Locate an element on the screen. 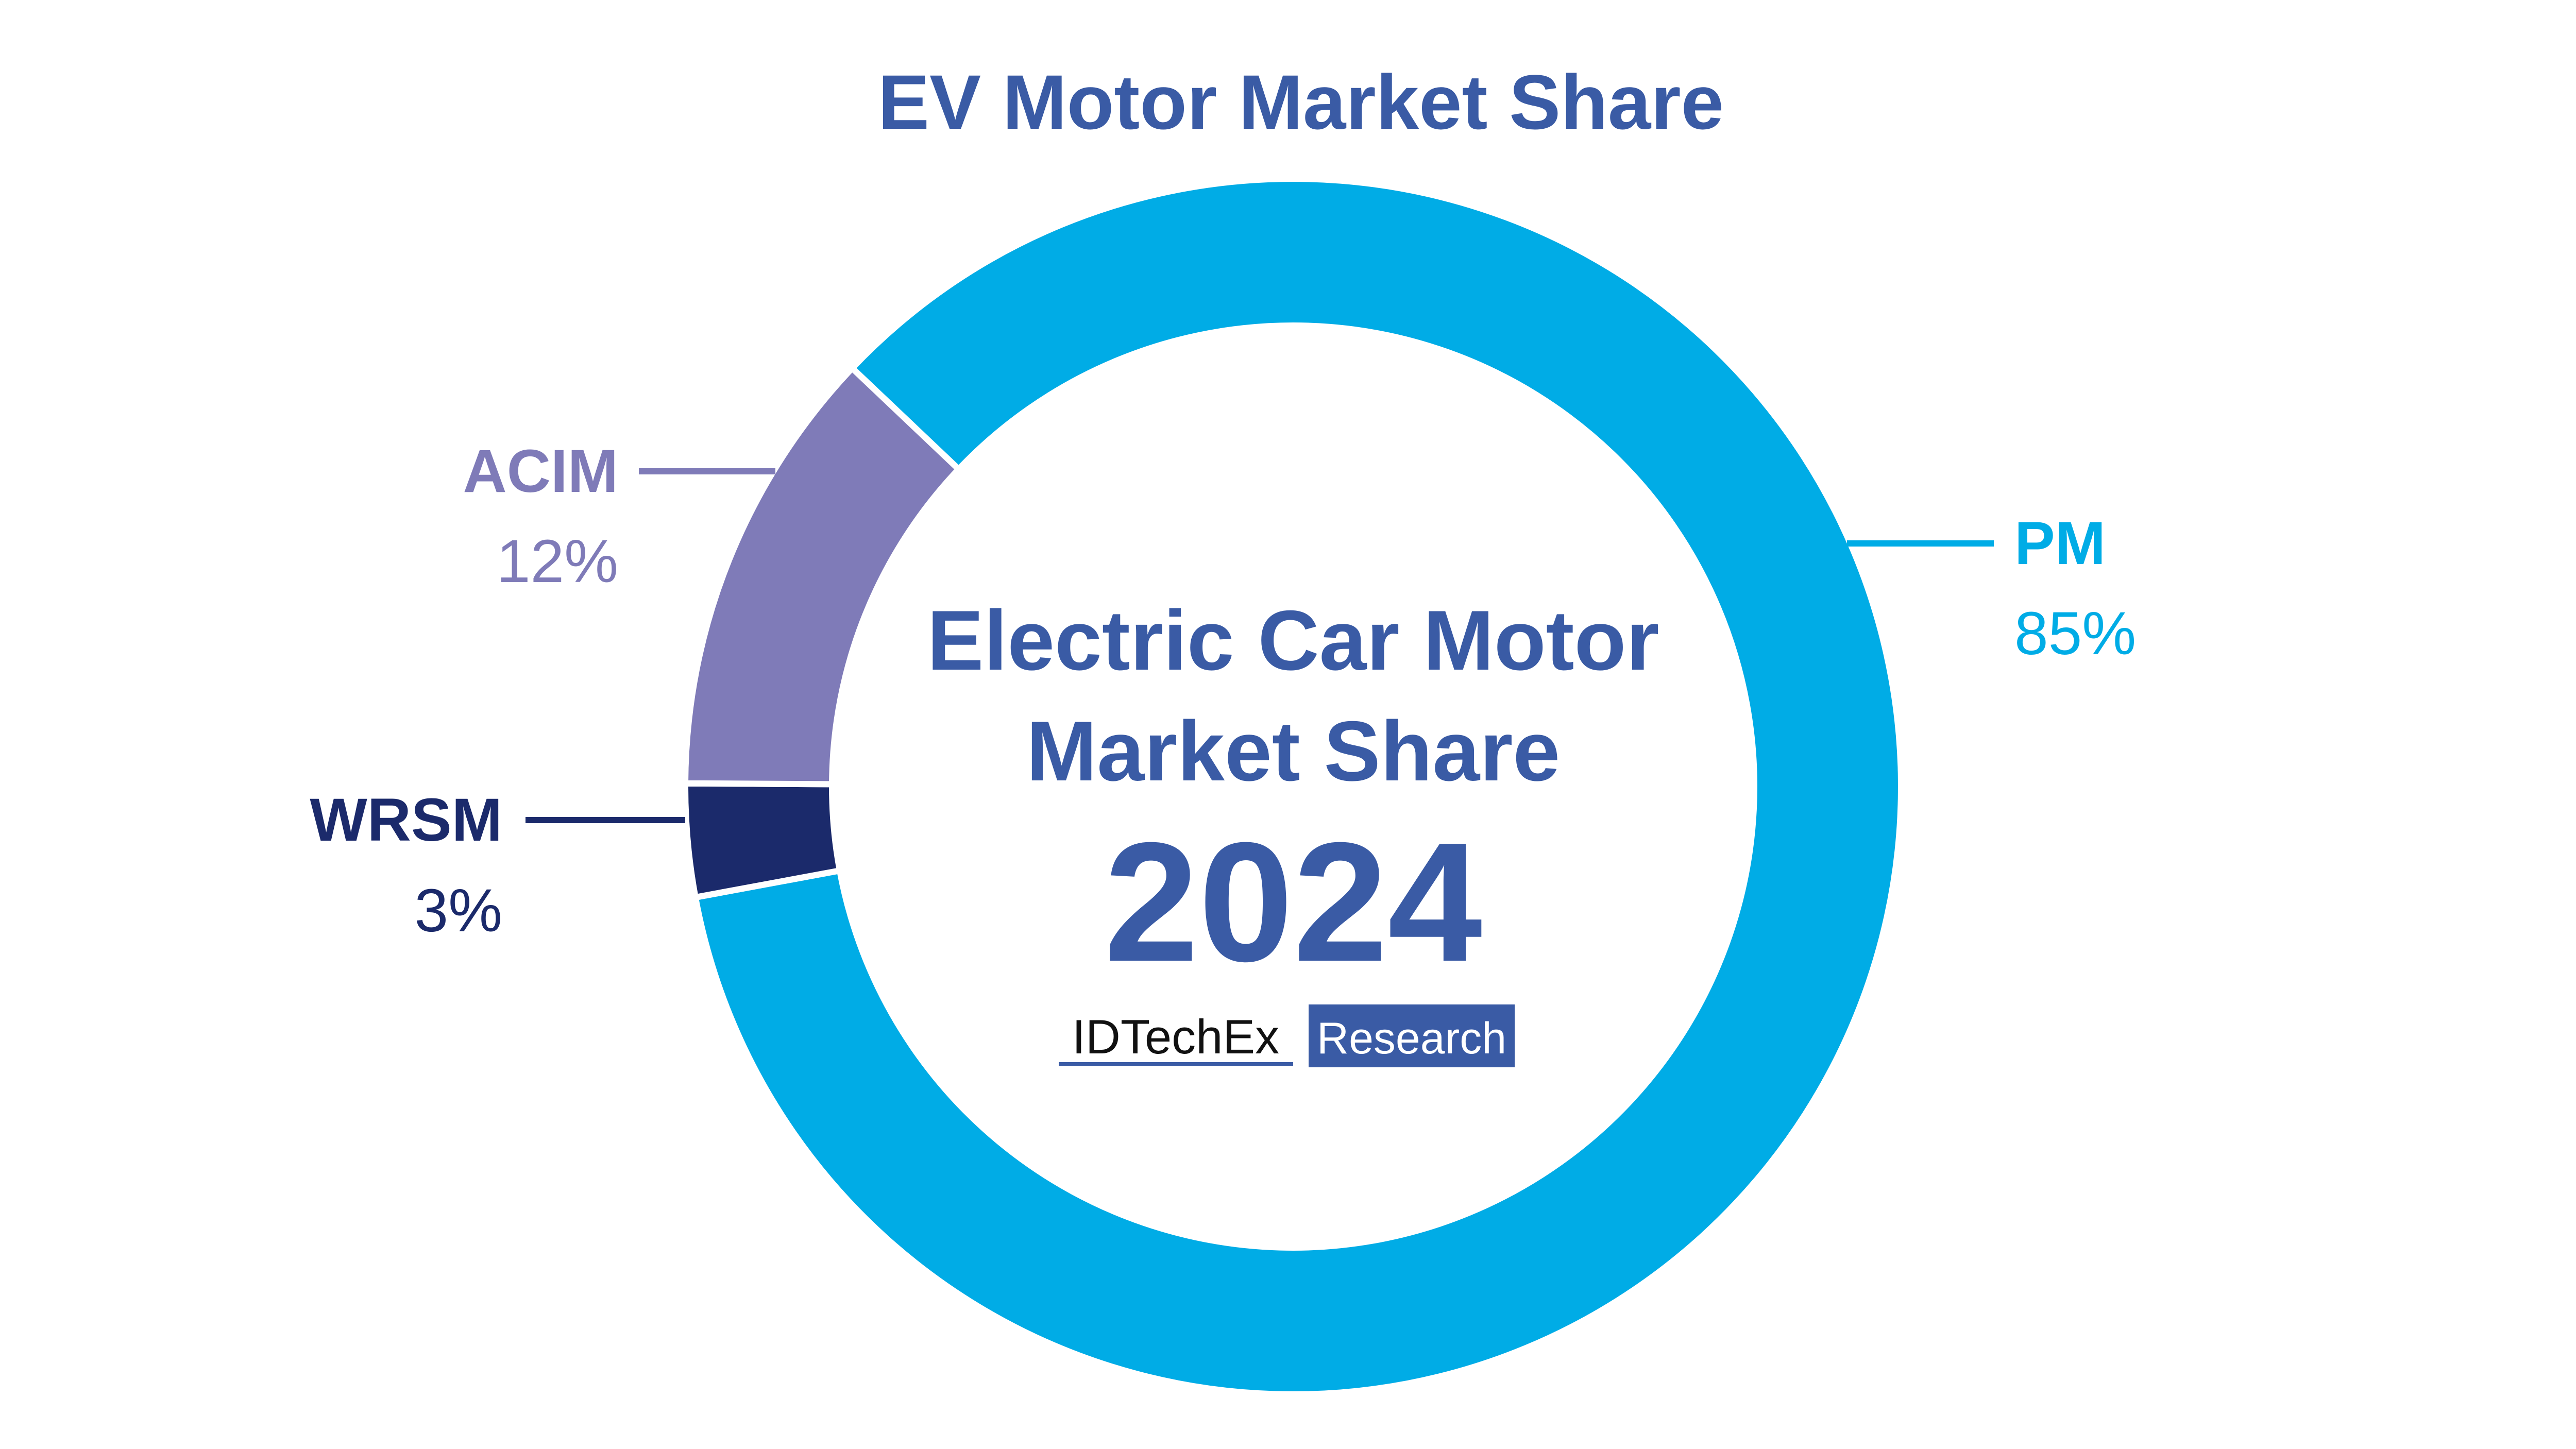  slice-value-acim: 12% is located at coordinates (557, 561).